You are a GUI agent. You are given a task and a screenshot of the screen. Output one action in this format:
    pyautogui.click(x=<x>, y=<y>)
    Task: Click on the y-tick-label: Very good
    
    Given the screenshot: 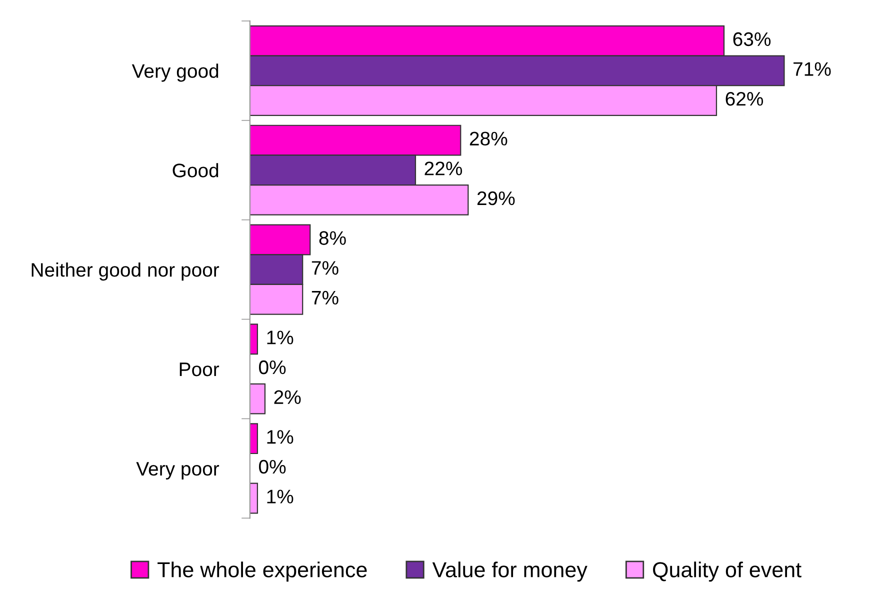 What is the action you would take?
    pyautogui.click(x=175, y=73)
    